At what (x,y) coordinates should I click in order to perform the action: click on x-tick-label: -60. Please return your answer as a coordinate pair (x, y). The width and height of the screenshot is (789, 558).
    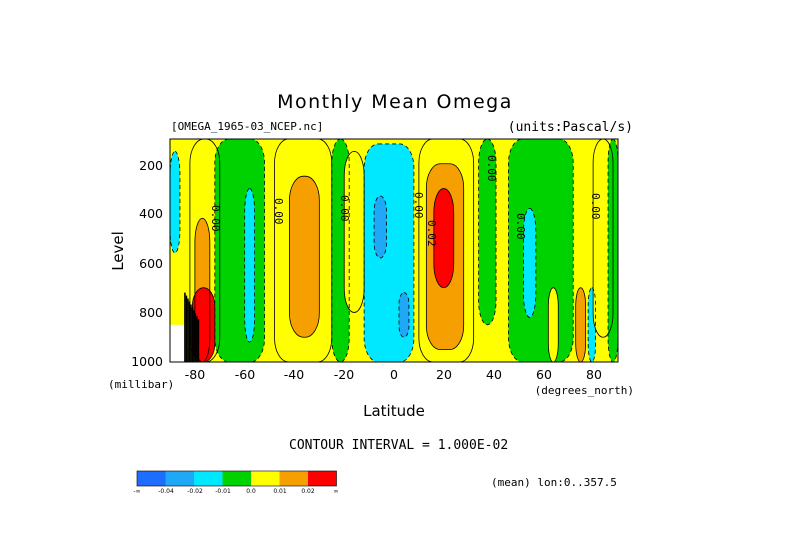
    Looking at the image, I should click on (245, 374).